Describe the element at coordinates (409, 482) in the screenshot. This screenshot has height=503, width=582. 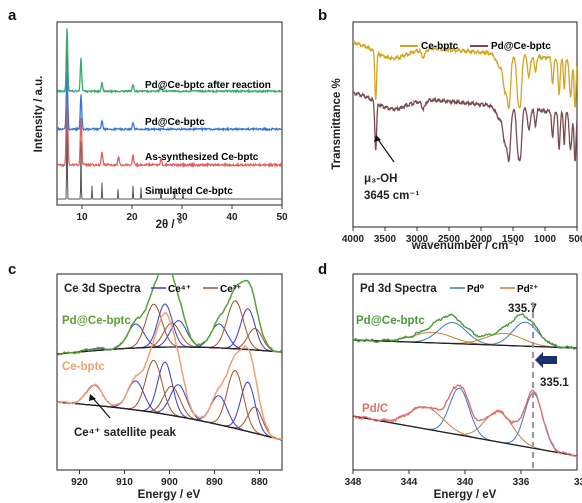
I see `x-tick-label: 344` at that location.